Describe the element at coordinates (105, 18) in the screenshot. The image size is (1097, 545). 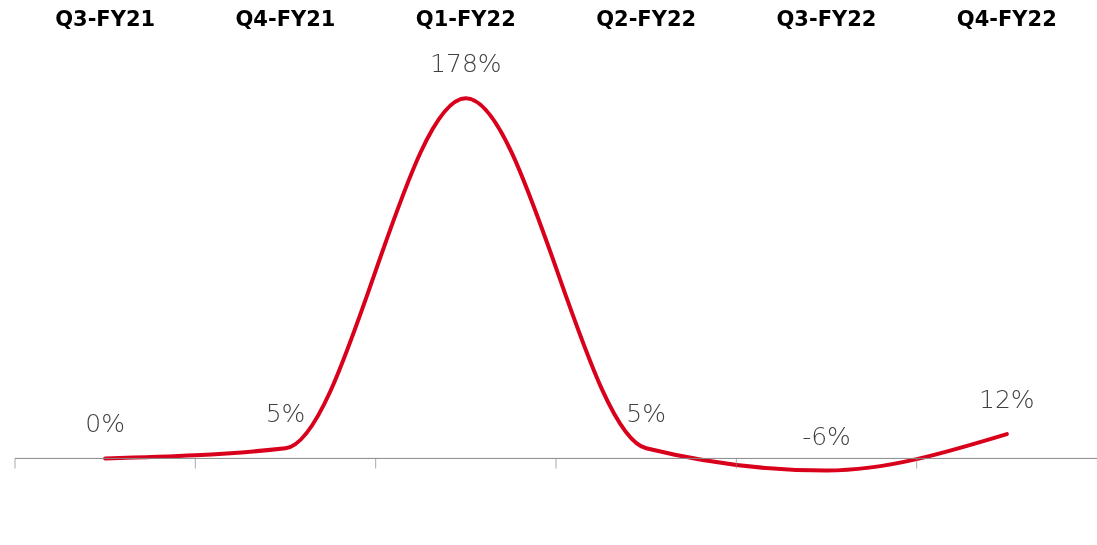
I see `x-tick-label: Q3-FY21` at that location.